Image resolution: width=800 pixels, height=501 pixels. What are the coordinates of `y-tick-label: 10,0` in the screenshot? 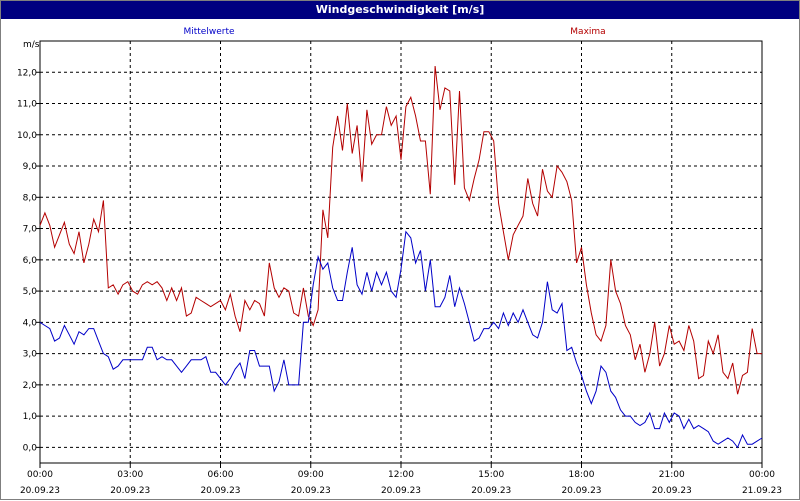 It's located at (27, 136).